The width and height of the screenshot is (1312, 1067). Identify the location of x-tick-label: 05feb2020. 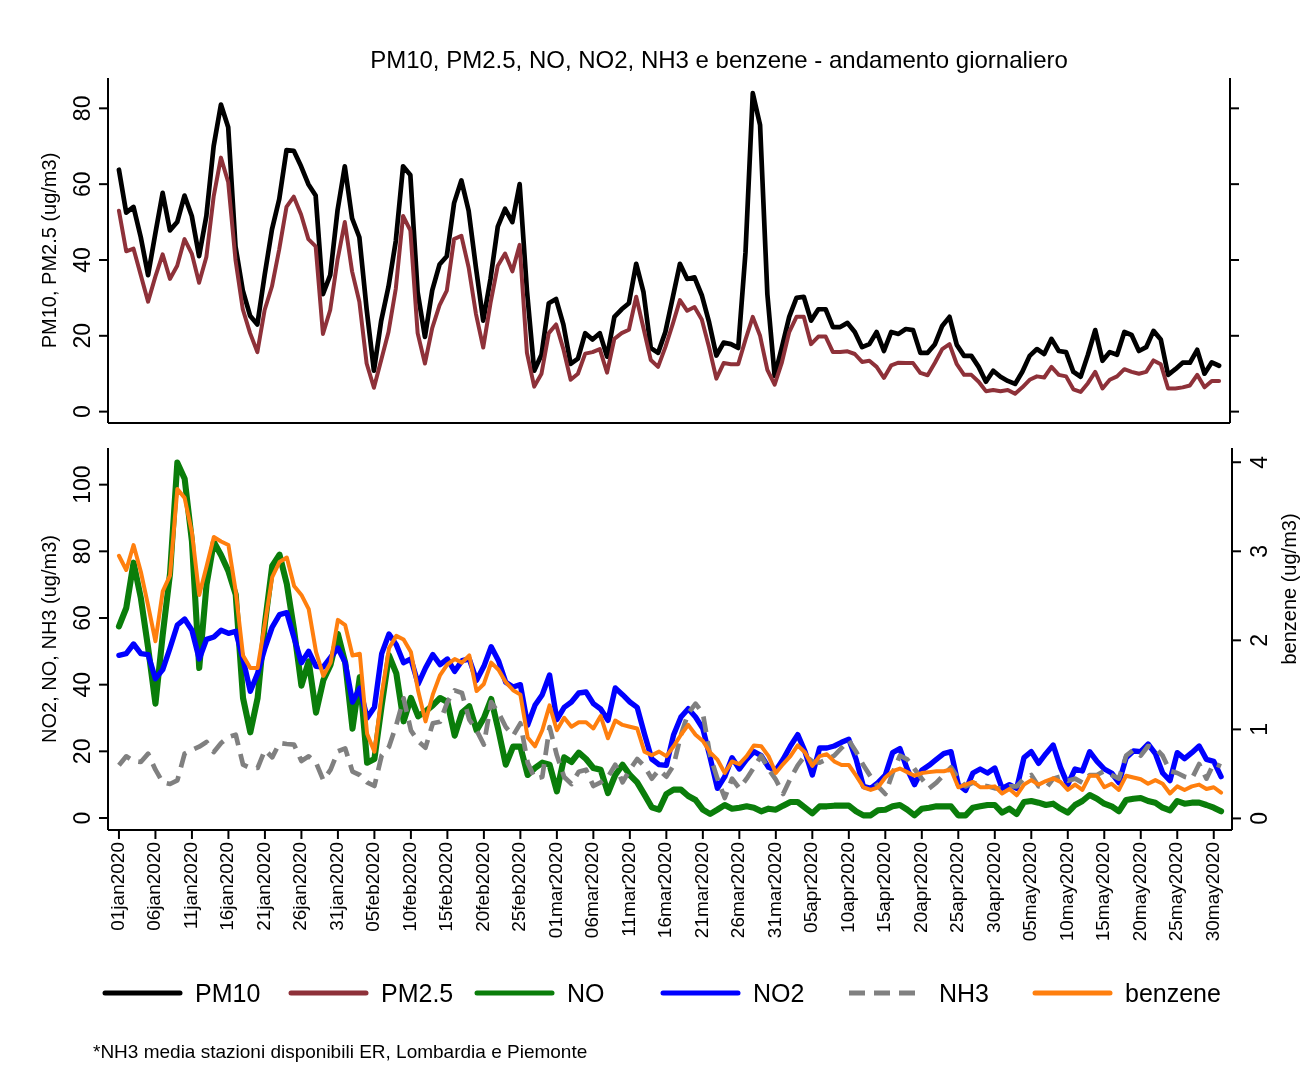
(373, 887).